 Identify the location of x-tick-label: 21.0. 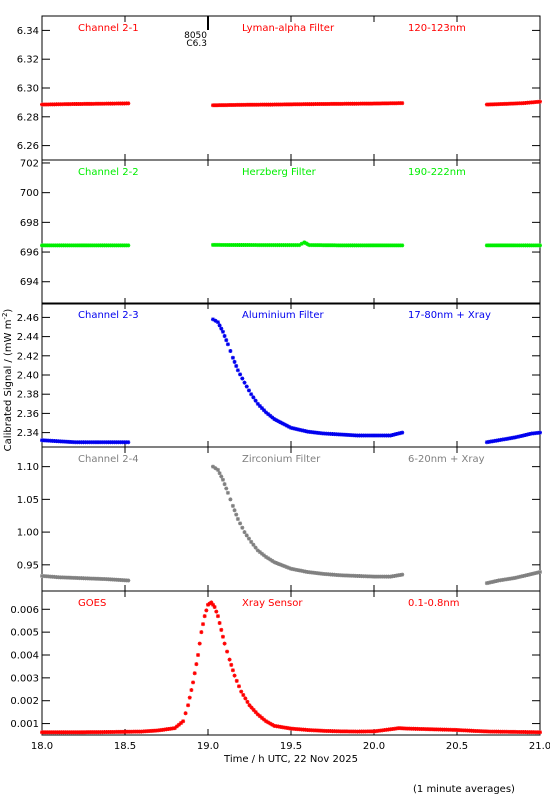
(539, 746).